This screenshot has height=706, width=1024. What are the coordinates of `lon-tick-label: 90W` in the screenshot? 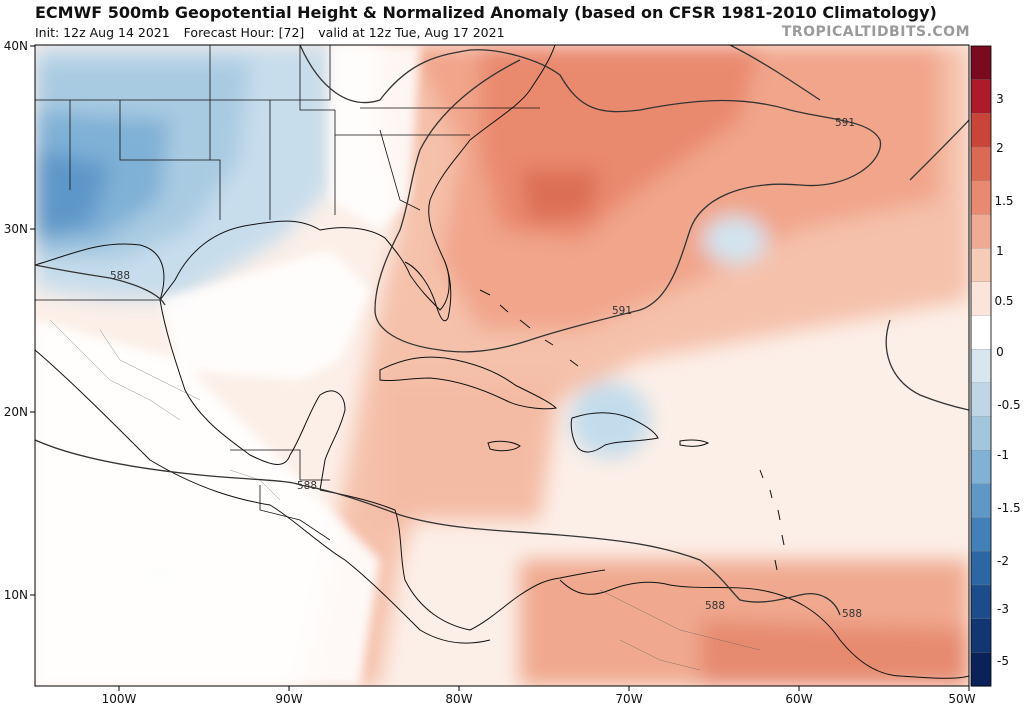 It's located at (288, 699).